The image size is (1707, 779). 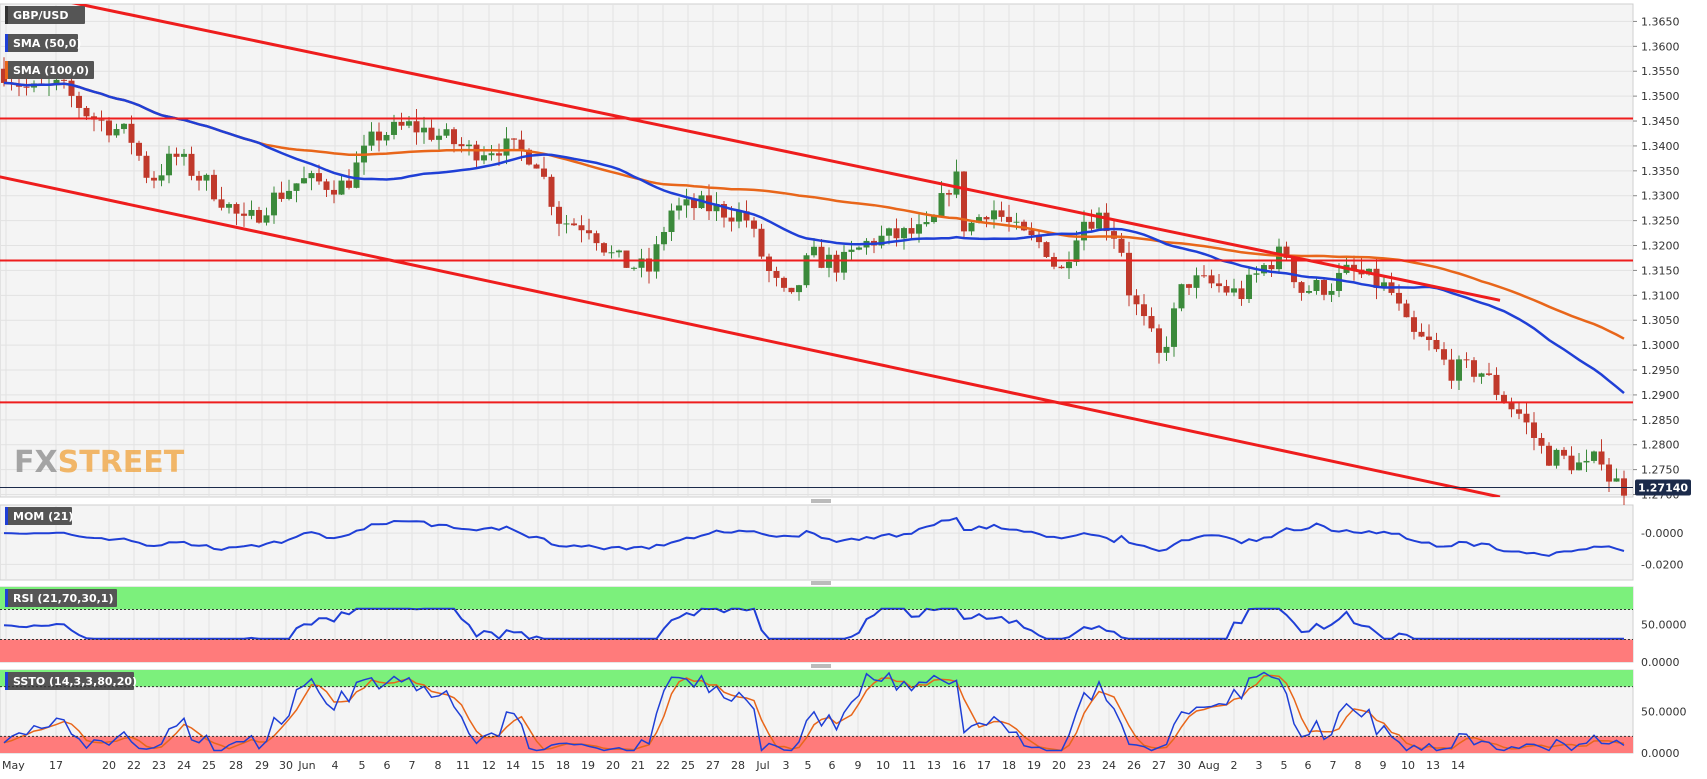 What do you see at coordinates (1084, 765) in the screenshot?
I see `x-tick-label-41: 23` at bounding box center [1084, 765].